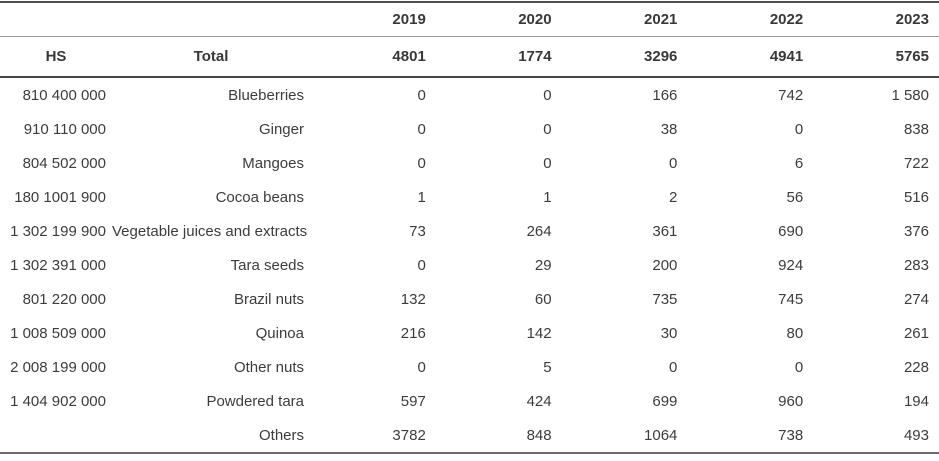 The height and width of the screenshot is (461, 939). Describe the element at coordinates (417, 231) in the screenshot. I see `value-cell-2019: 73` at that location.